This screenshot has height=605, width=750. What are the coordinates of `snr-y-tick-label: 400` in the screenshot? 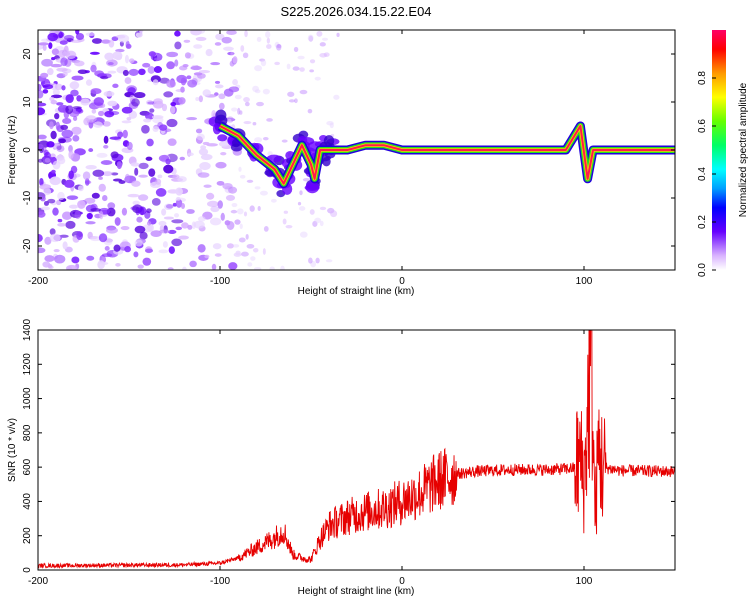 It's located at (27, 501).